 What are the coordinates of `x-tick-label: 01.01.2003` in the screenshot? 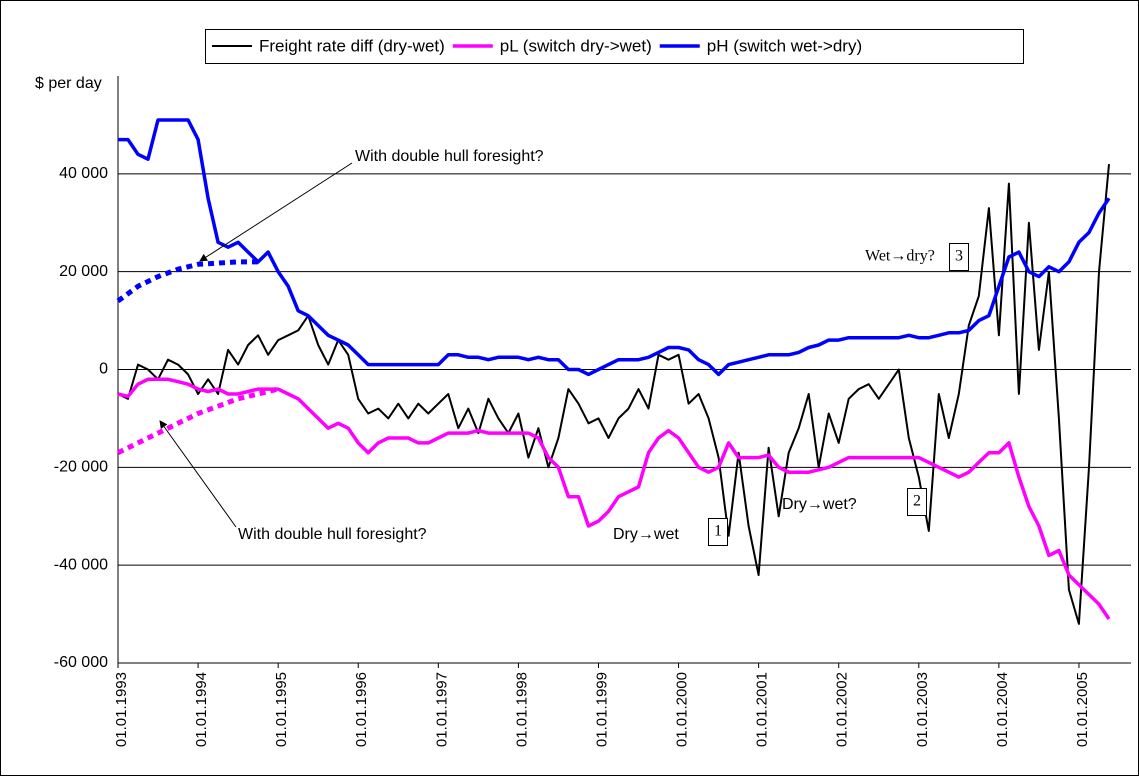 It's located at (922, 709).